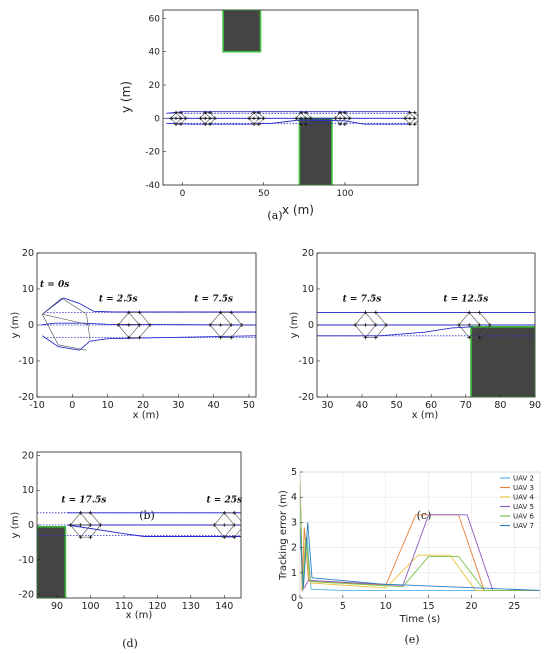 The image size is (550, 654). Describe the element at coordinates (54, 285) in the screenshot. I see `time-label: t = 0s` at that location.